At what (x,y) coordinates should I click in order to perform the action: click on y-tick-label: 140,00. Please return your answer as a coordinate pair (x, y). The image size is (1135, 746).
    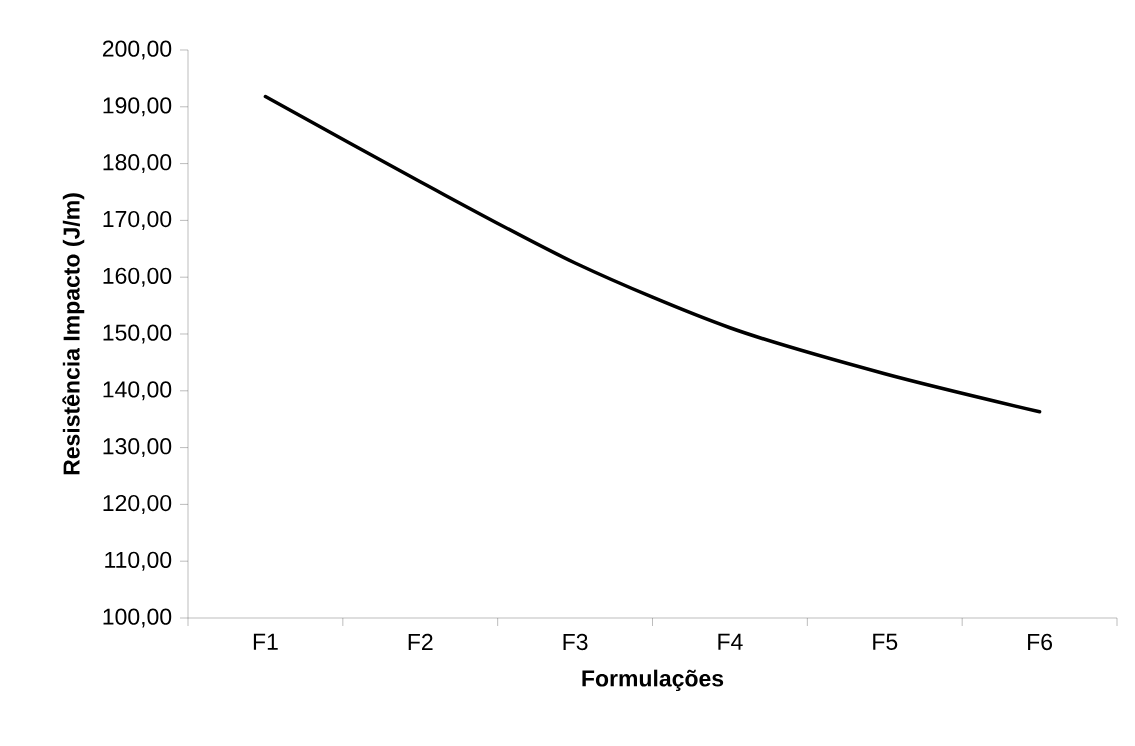
    Looking at the image, I should click on (137, 391).